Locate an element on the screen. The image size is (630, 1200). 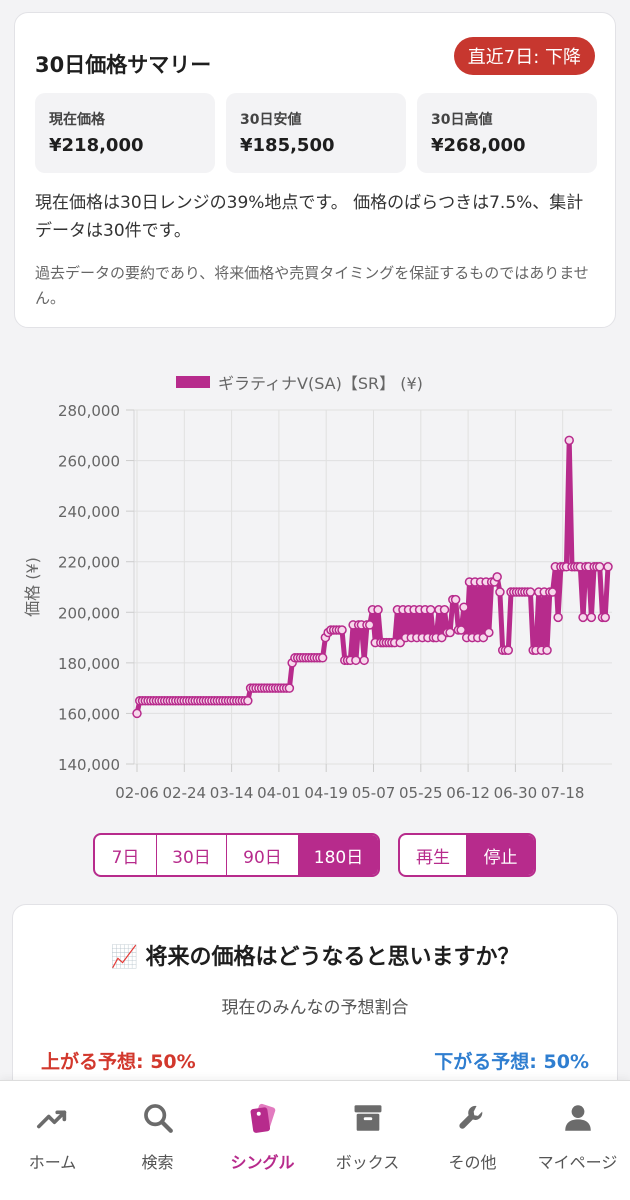
search-icon is located at coordinates (158, 1118).